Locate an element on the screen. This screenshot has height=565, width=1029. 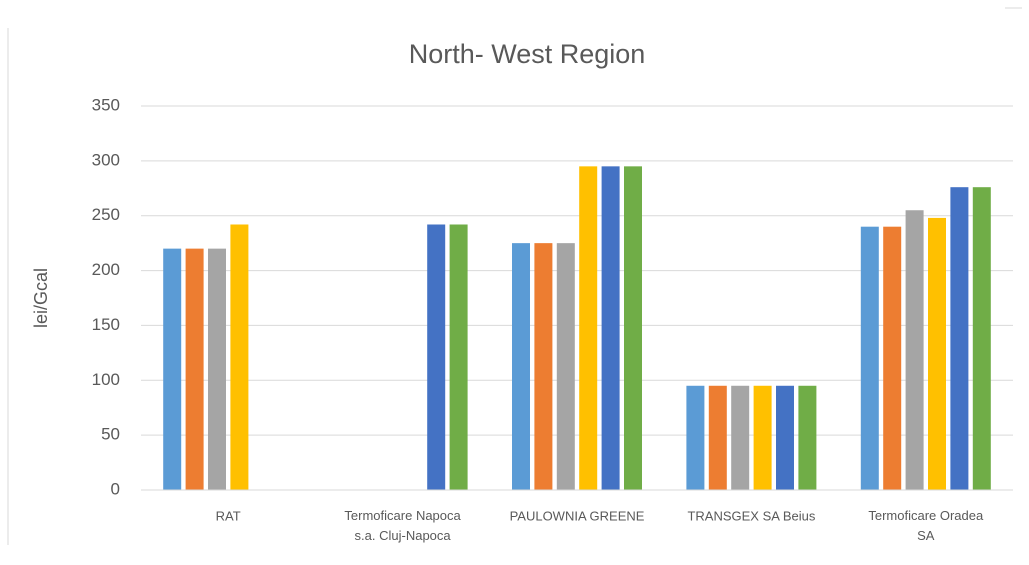
y-tick-label: 150 is located at coordinates (106, 324).